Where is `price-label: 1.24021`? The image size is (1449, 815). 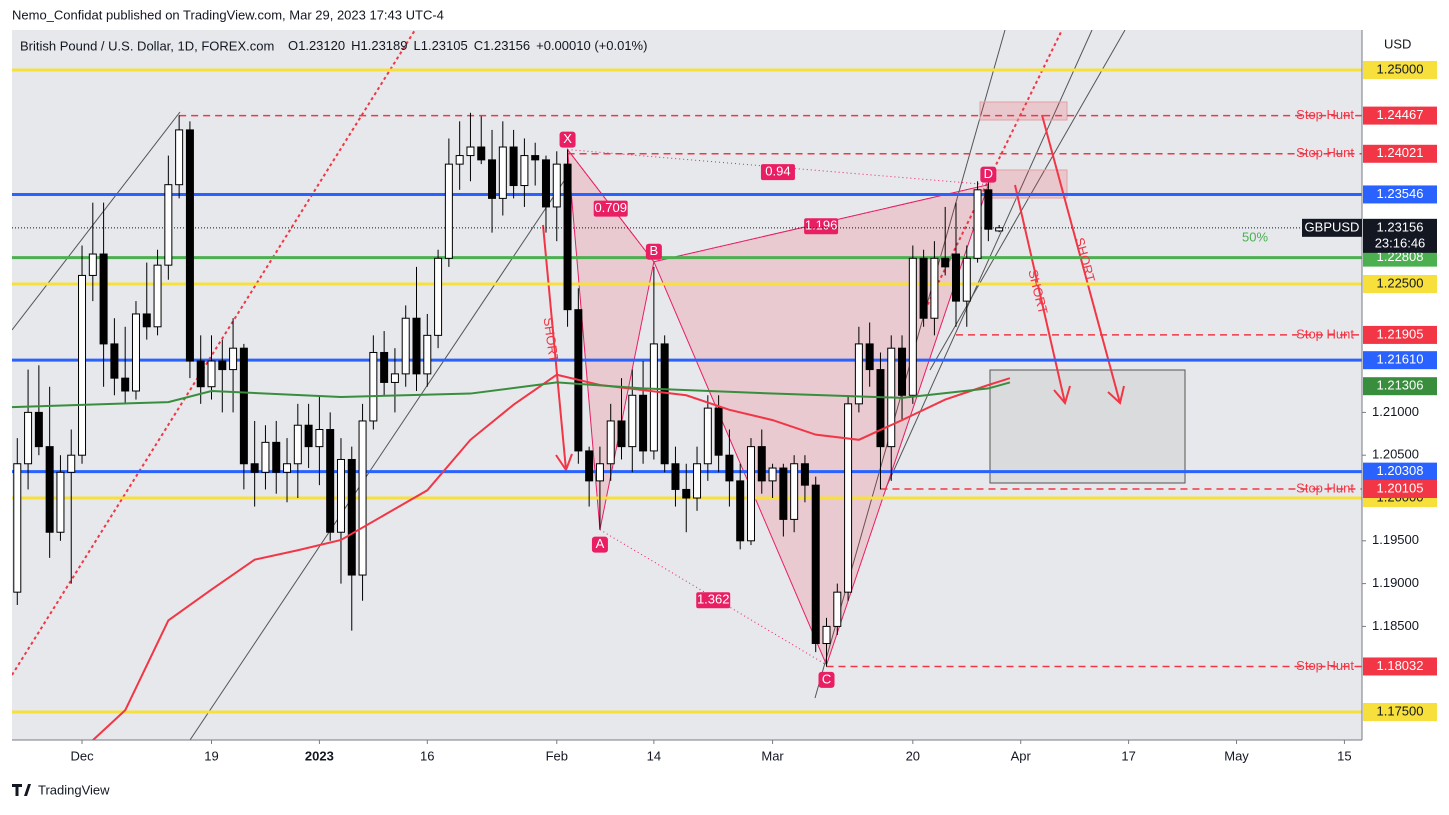 price-label: 1.24021 is located at coordinates (1400, 152).